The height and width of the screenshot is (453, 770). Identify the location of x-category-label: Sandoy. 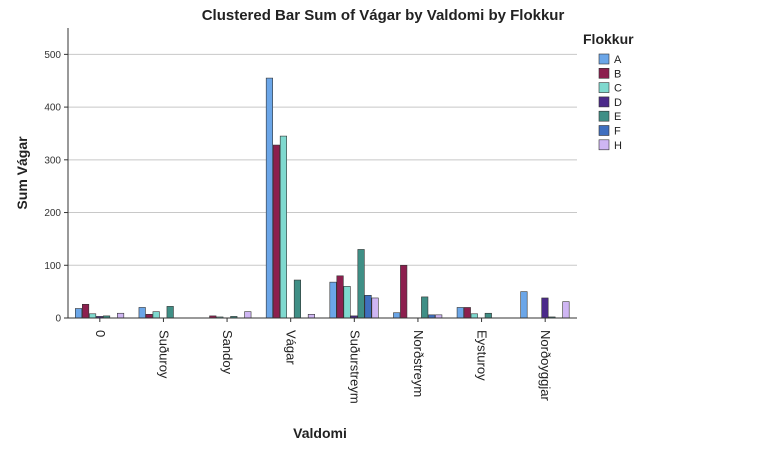
(227, 352).